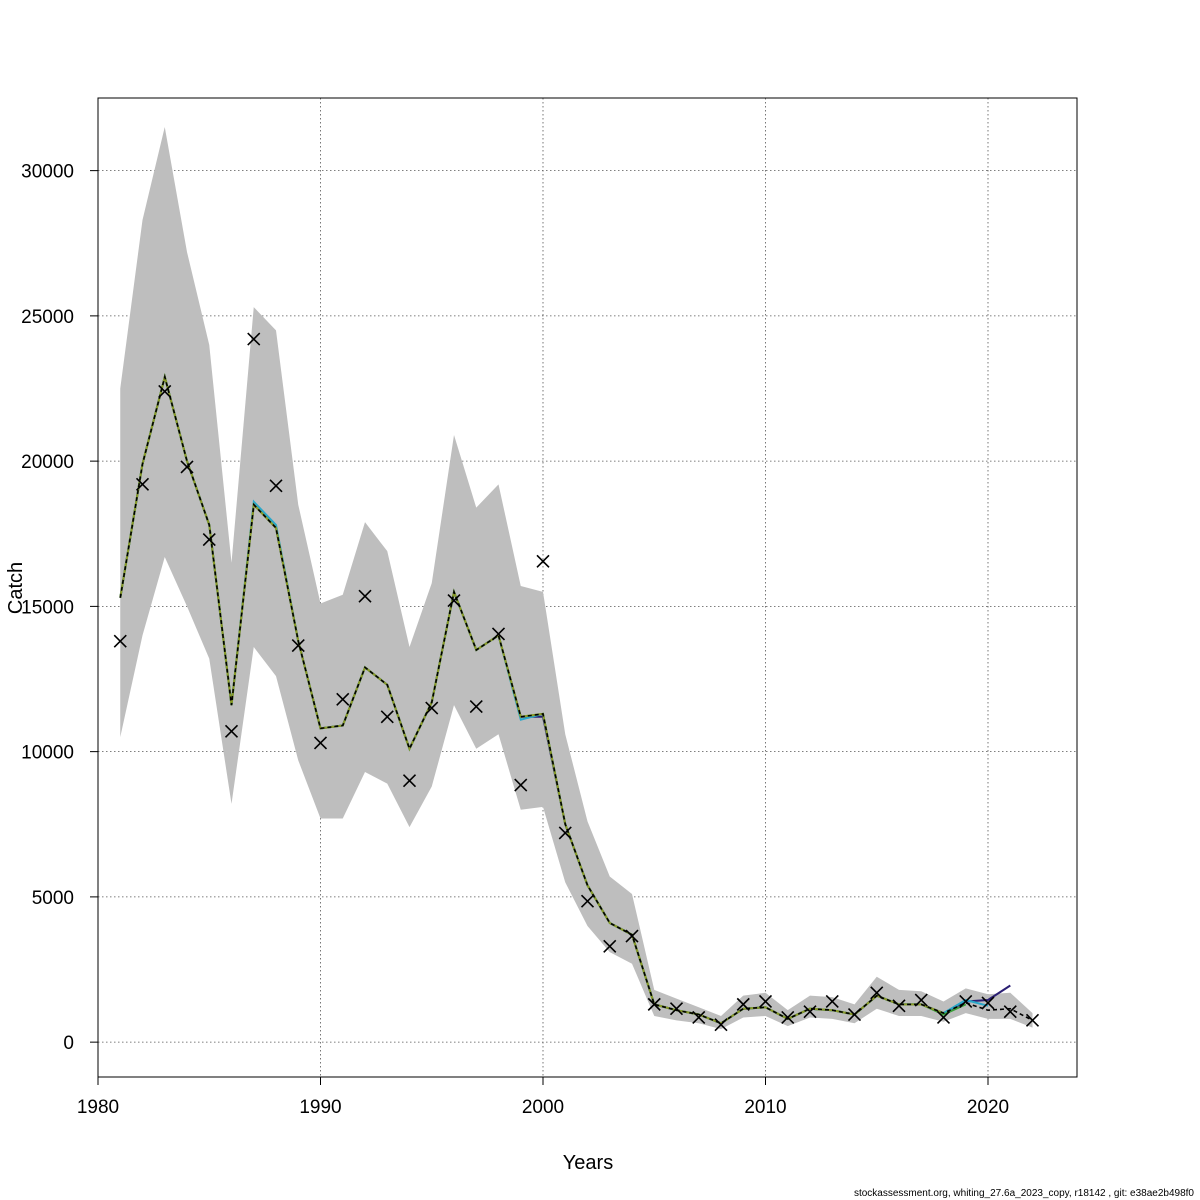 This screenshot has height=1200, width=1200. Describe the element at coordinates (254, 339) in the screenshot. I see `observed-point-1987` at that location.